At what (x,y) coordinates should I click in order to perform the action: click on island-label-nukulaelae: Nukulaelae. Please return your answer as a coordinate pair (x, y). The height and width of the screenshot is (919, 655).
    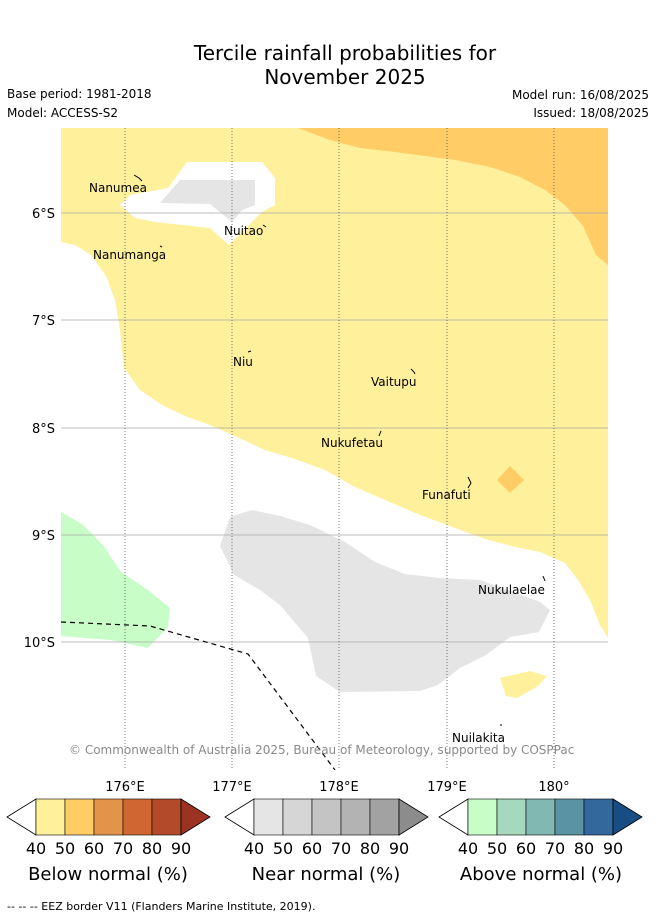
    Looking at the image, I should click on (511, 590).